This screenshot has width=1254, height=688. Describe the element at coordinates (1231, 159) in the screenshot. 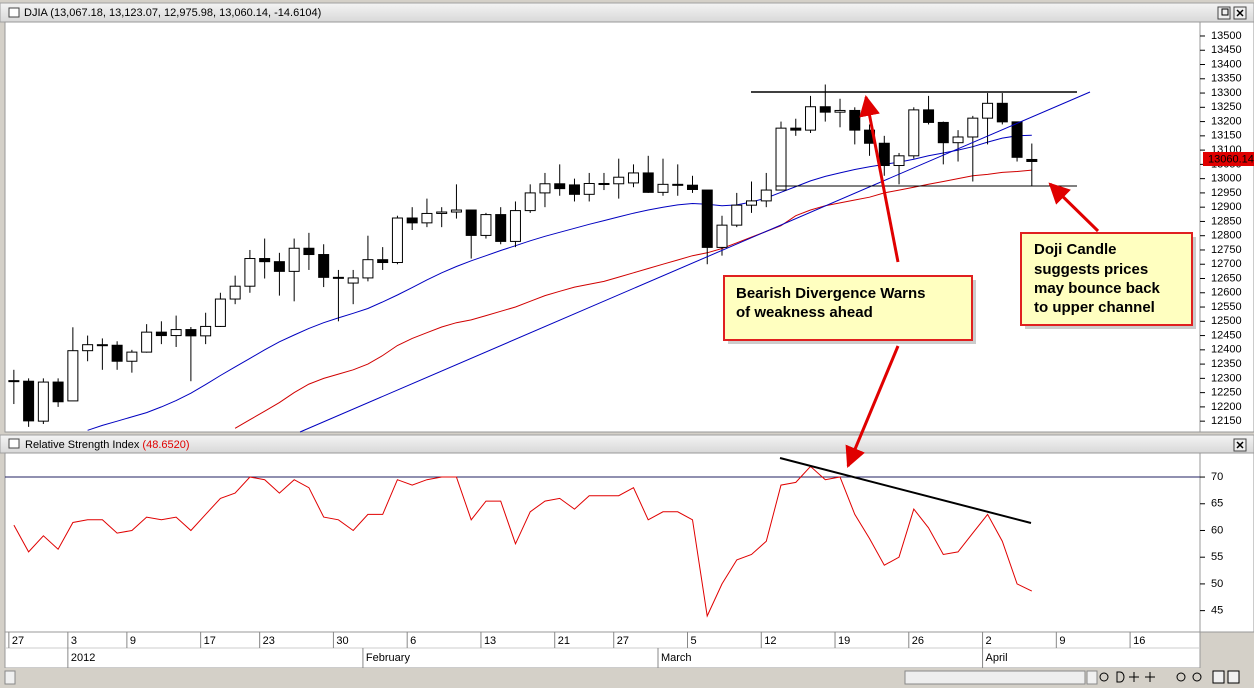

I see `last-price: 13060.14` at that location.